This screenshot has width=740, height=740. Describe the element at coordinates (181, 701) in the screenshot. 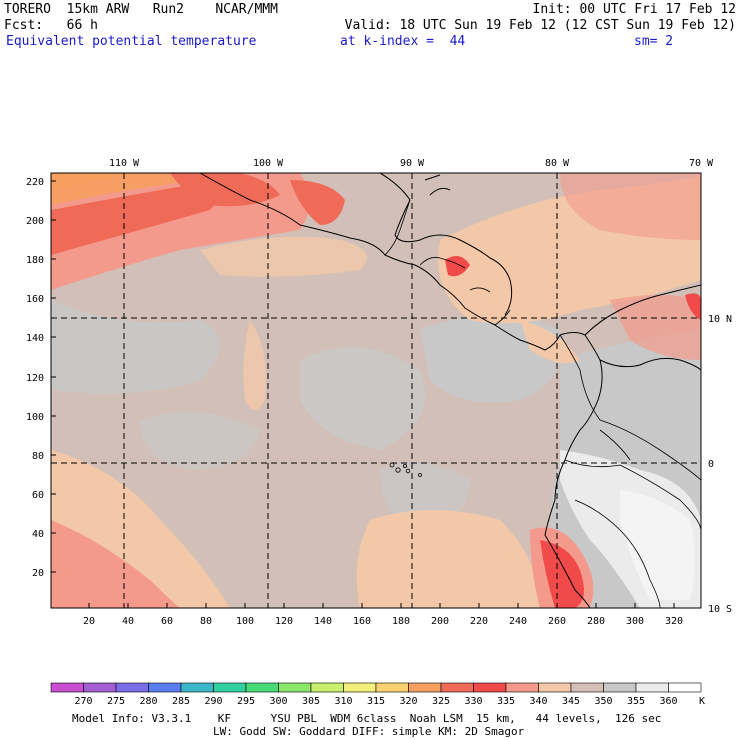

I see `colorbar-level: 285` at that location.